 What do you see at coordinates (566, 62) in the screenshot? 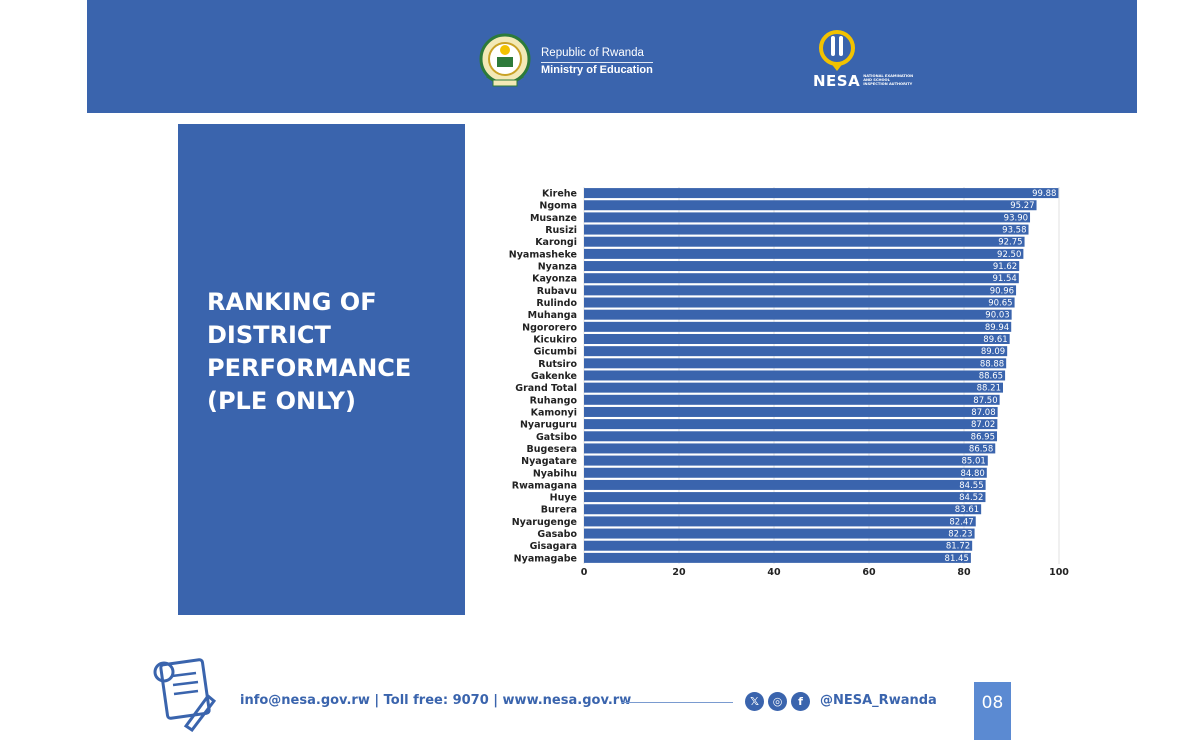
I see `ministry-logo: Republic of Rwanda Ministry of Education` at bounding box center [566, 62].